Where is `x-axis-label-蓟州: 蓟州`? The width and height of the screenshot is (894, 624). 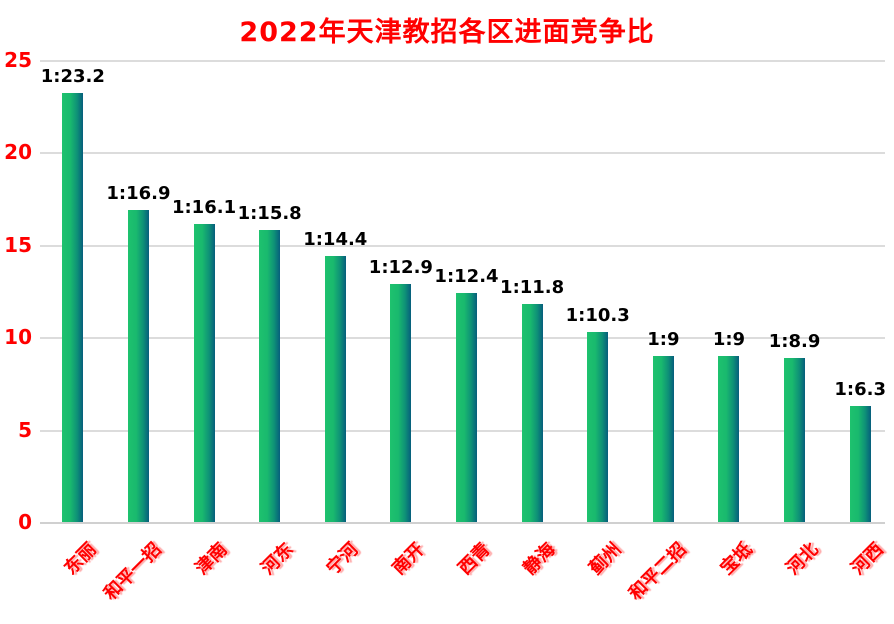
x-axis-label-蓟州: 蓟州 is located at coordinates (605, 559).